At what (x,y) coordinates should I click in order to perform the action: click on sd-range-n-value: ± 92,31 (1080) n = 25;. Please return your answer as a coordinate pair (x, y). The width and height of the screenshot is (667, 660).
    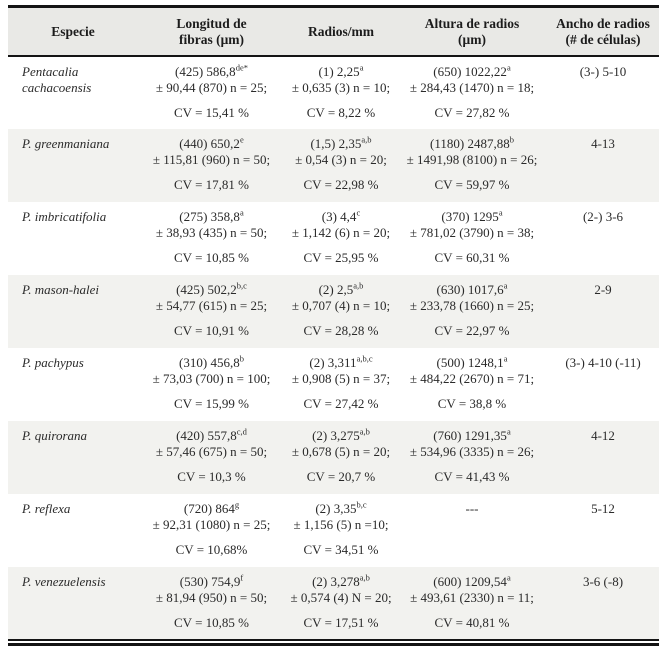
    Looking at the image, I should click on (211, 524).